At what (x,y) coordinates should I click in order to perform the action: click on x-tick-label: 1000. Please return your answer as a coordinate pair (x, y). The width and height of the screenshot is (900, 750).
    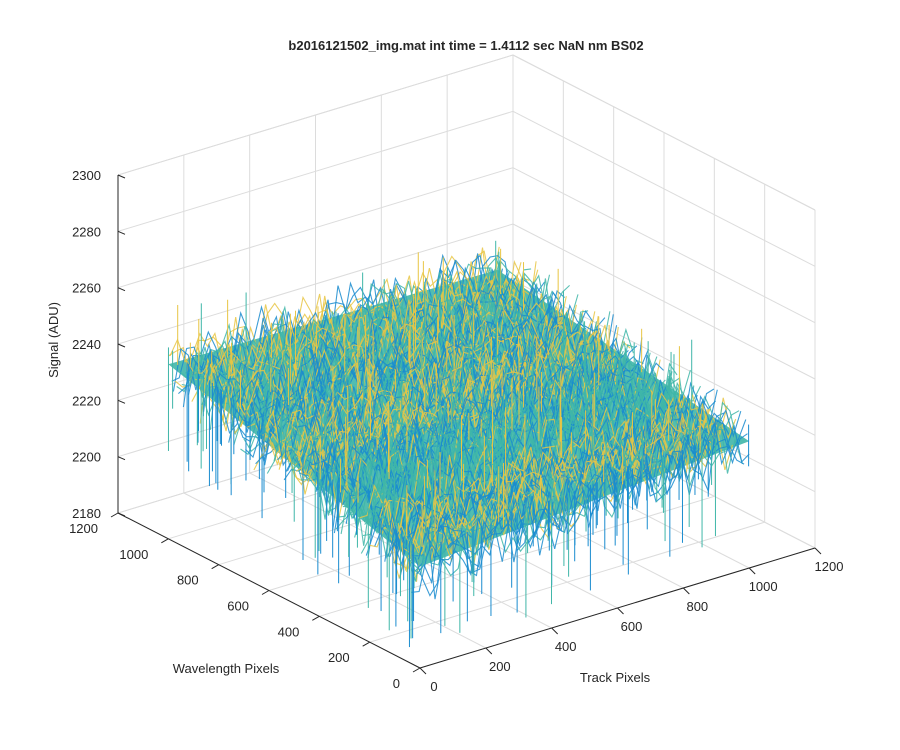
    Looking at the image, I should click on (763, 586).